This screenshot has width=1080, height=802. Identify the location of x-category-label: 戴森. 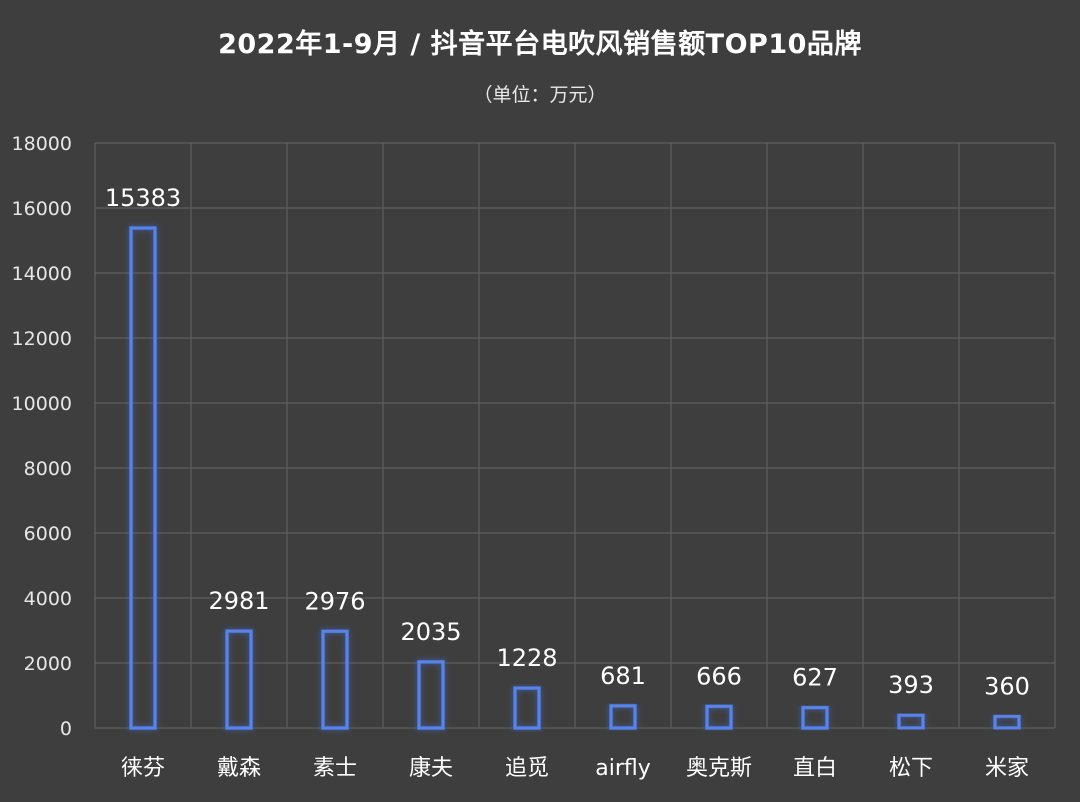
(239, 768).